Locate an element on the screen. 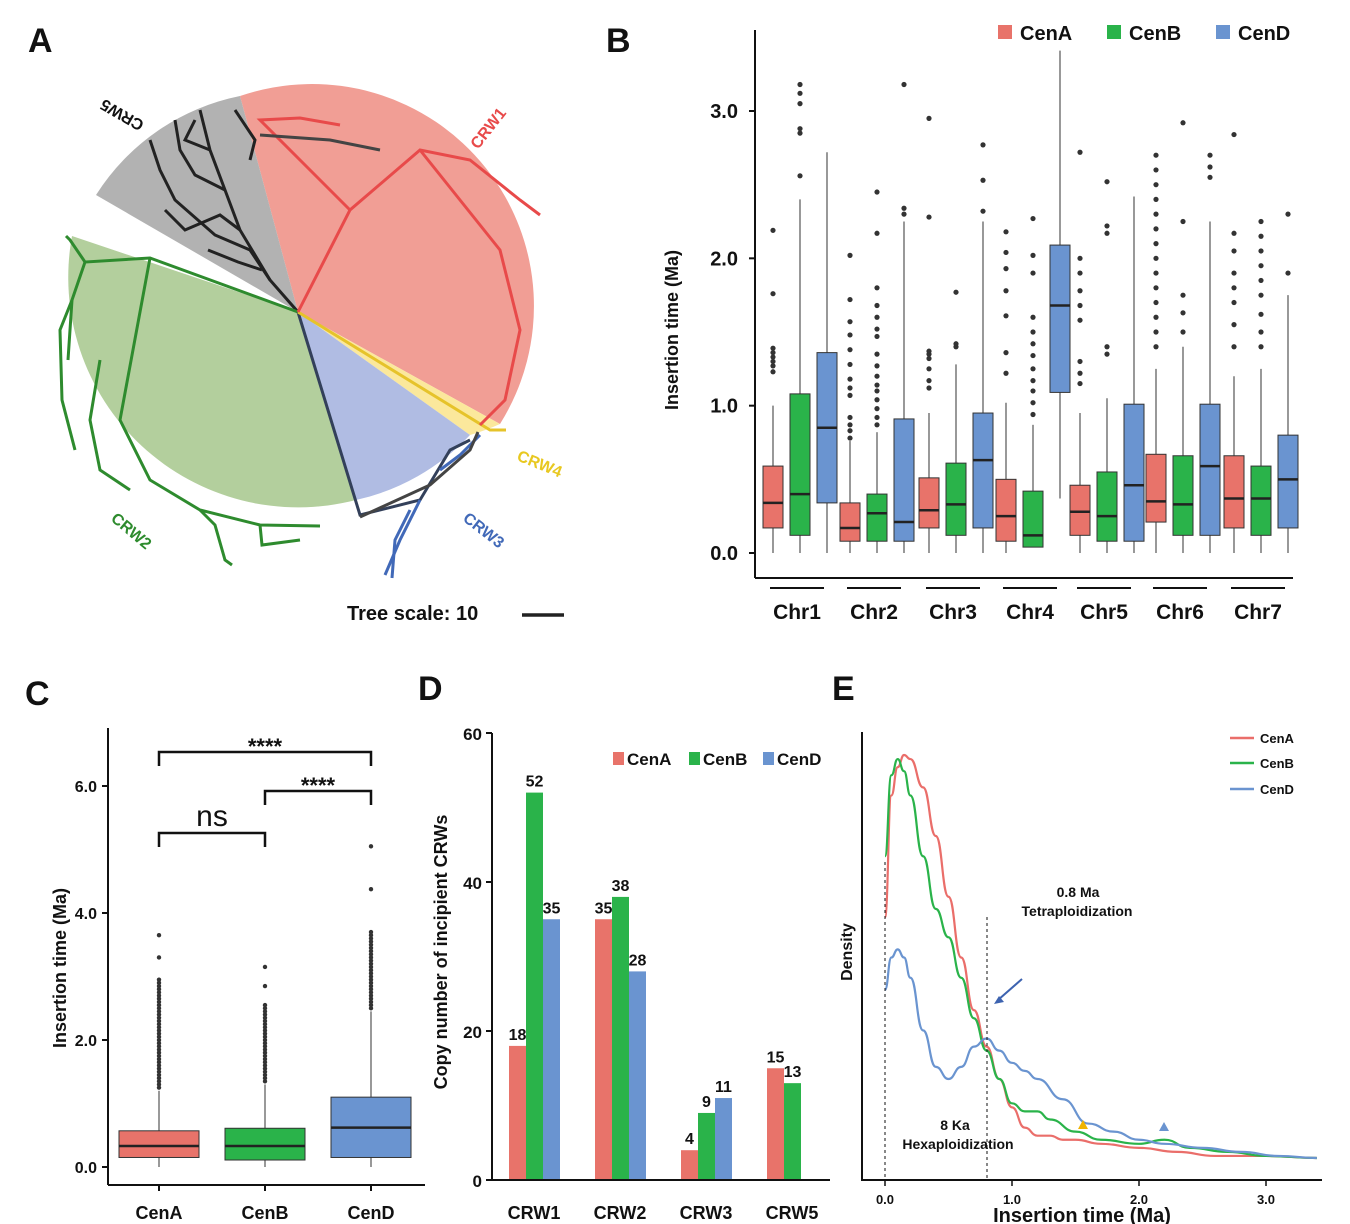  d-bar-value: 9 is located at coordinates (706, 1102).